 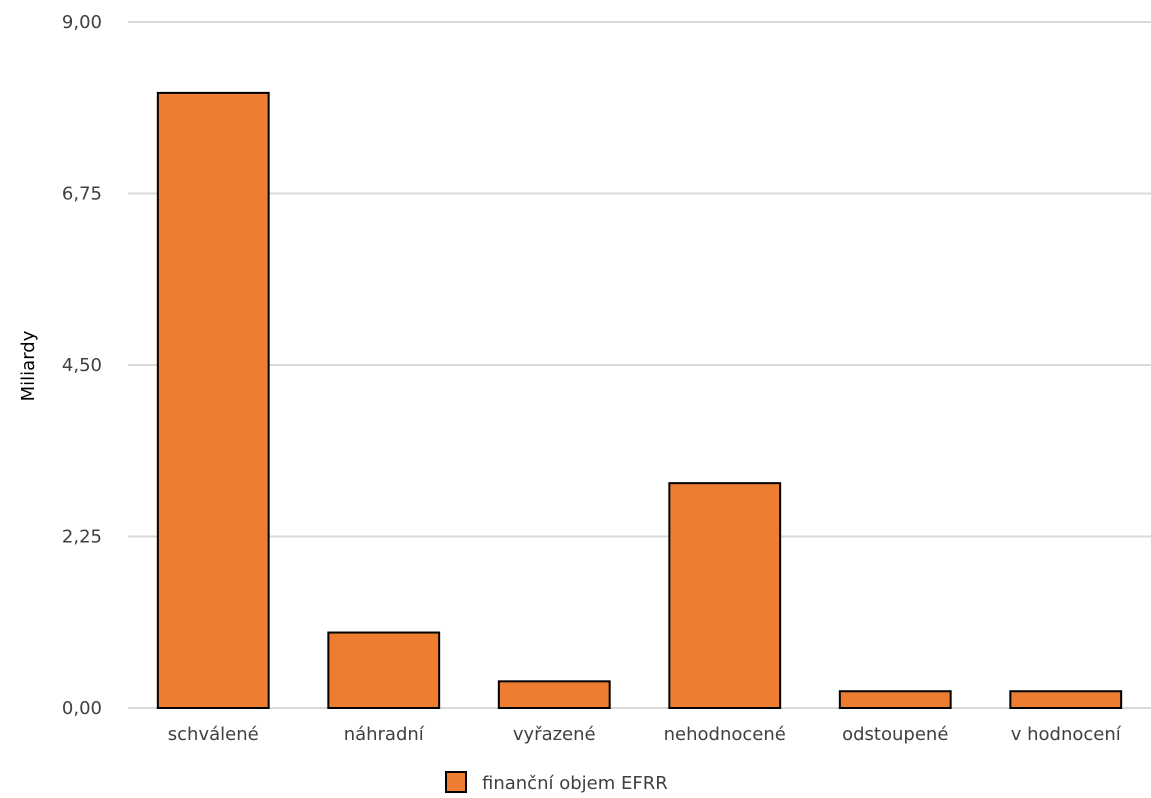 I want to click on x-tick-label: náhradní, so click(x=384, y=734).